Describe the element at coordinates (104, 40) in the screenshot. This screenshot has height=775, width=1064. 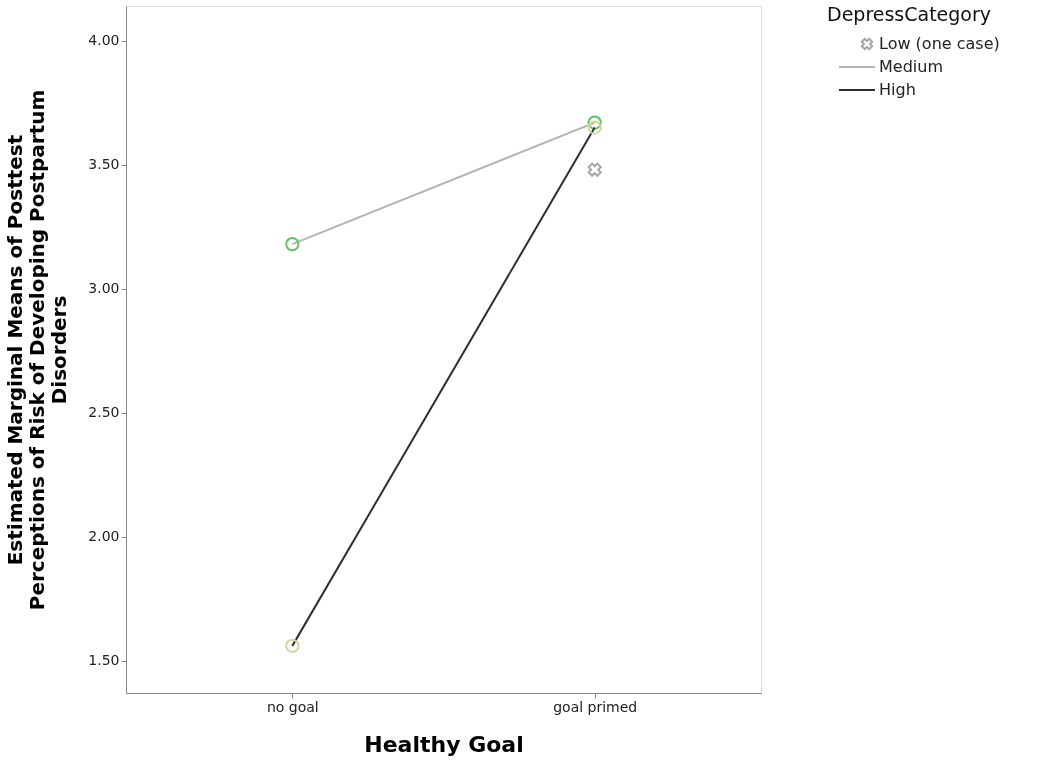
I see `y-tick-label: 4.00` at that location.